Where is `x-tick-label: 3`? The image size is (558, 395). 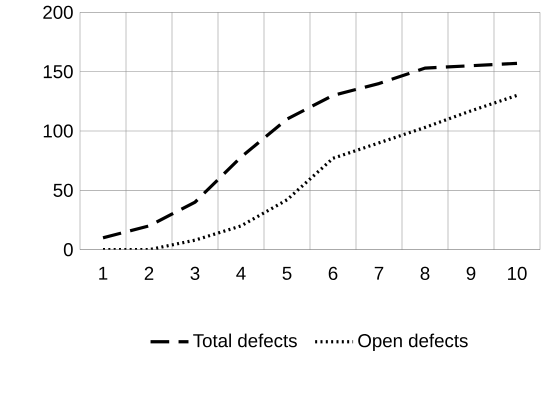 x-tick-label: 3 is located at coordinates (195, 273).